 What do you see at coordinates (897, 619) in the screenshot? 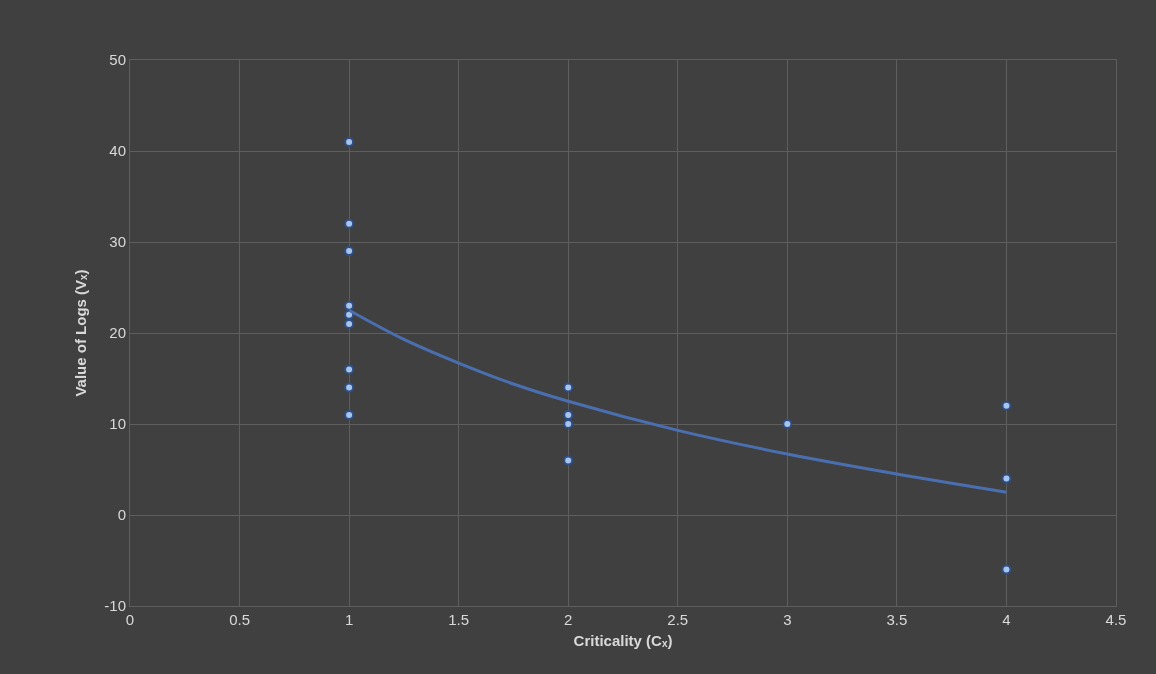
I see `x-tick-label: 3.5` at bounding box center [897, 619].